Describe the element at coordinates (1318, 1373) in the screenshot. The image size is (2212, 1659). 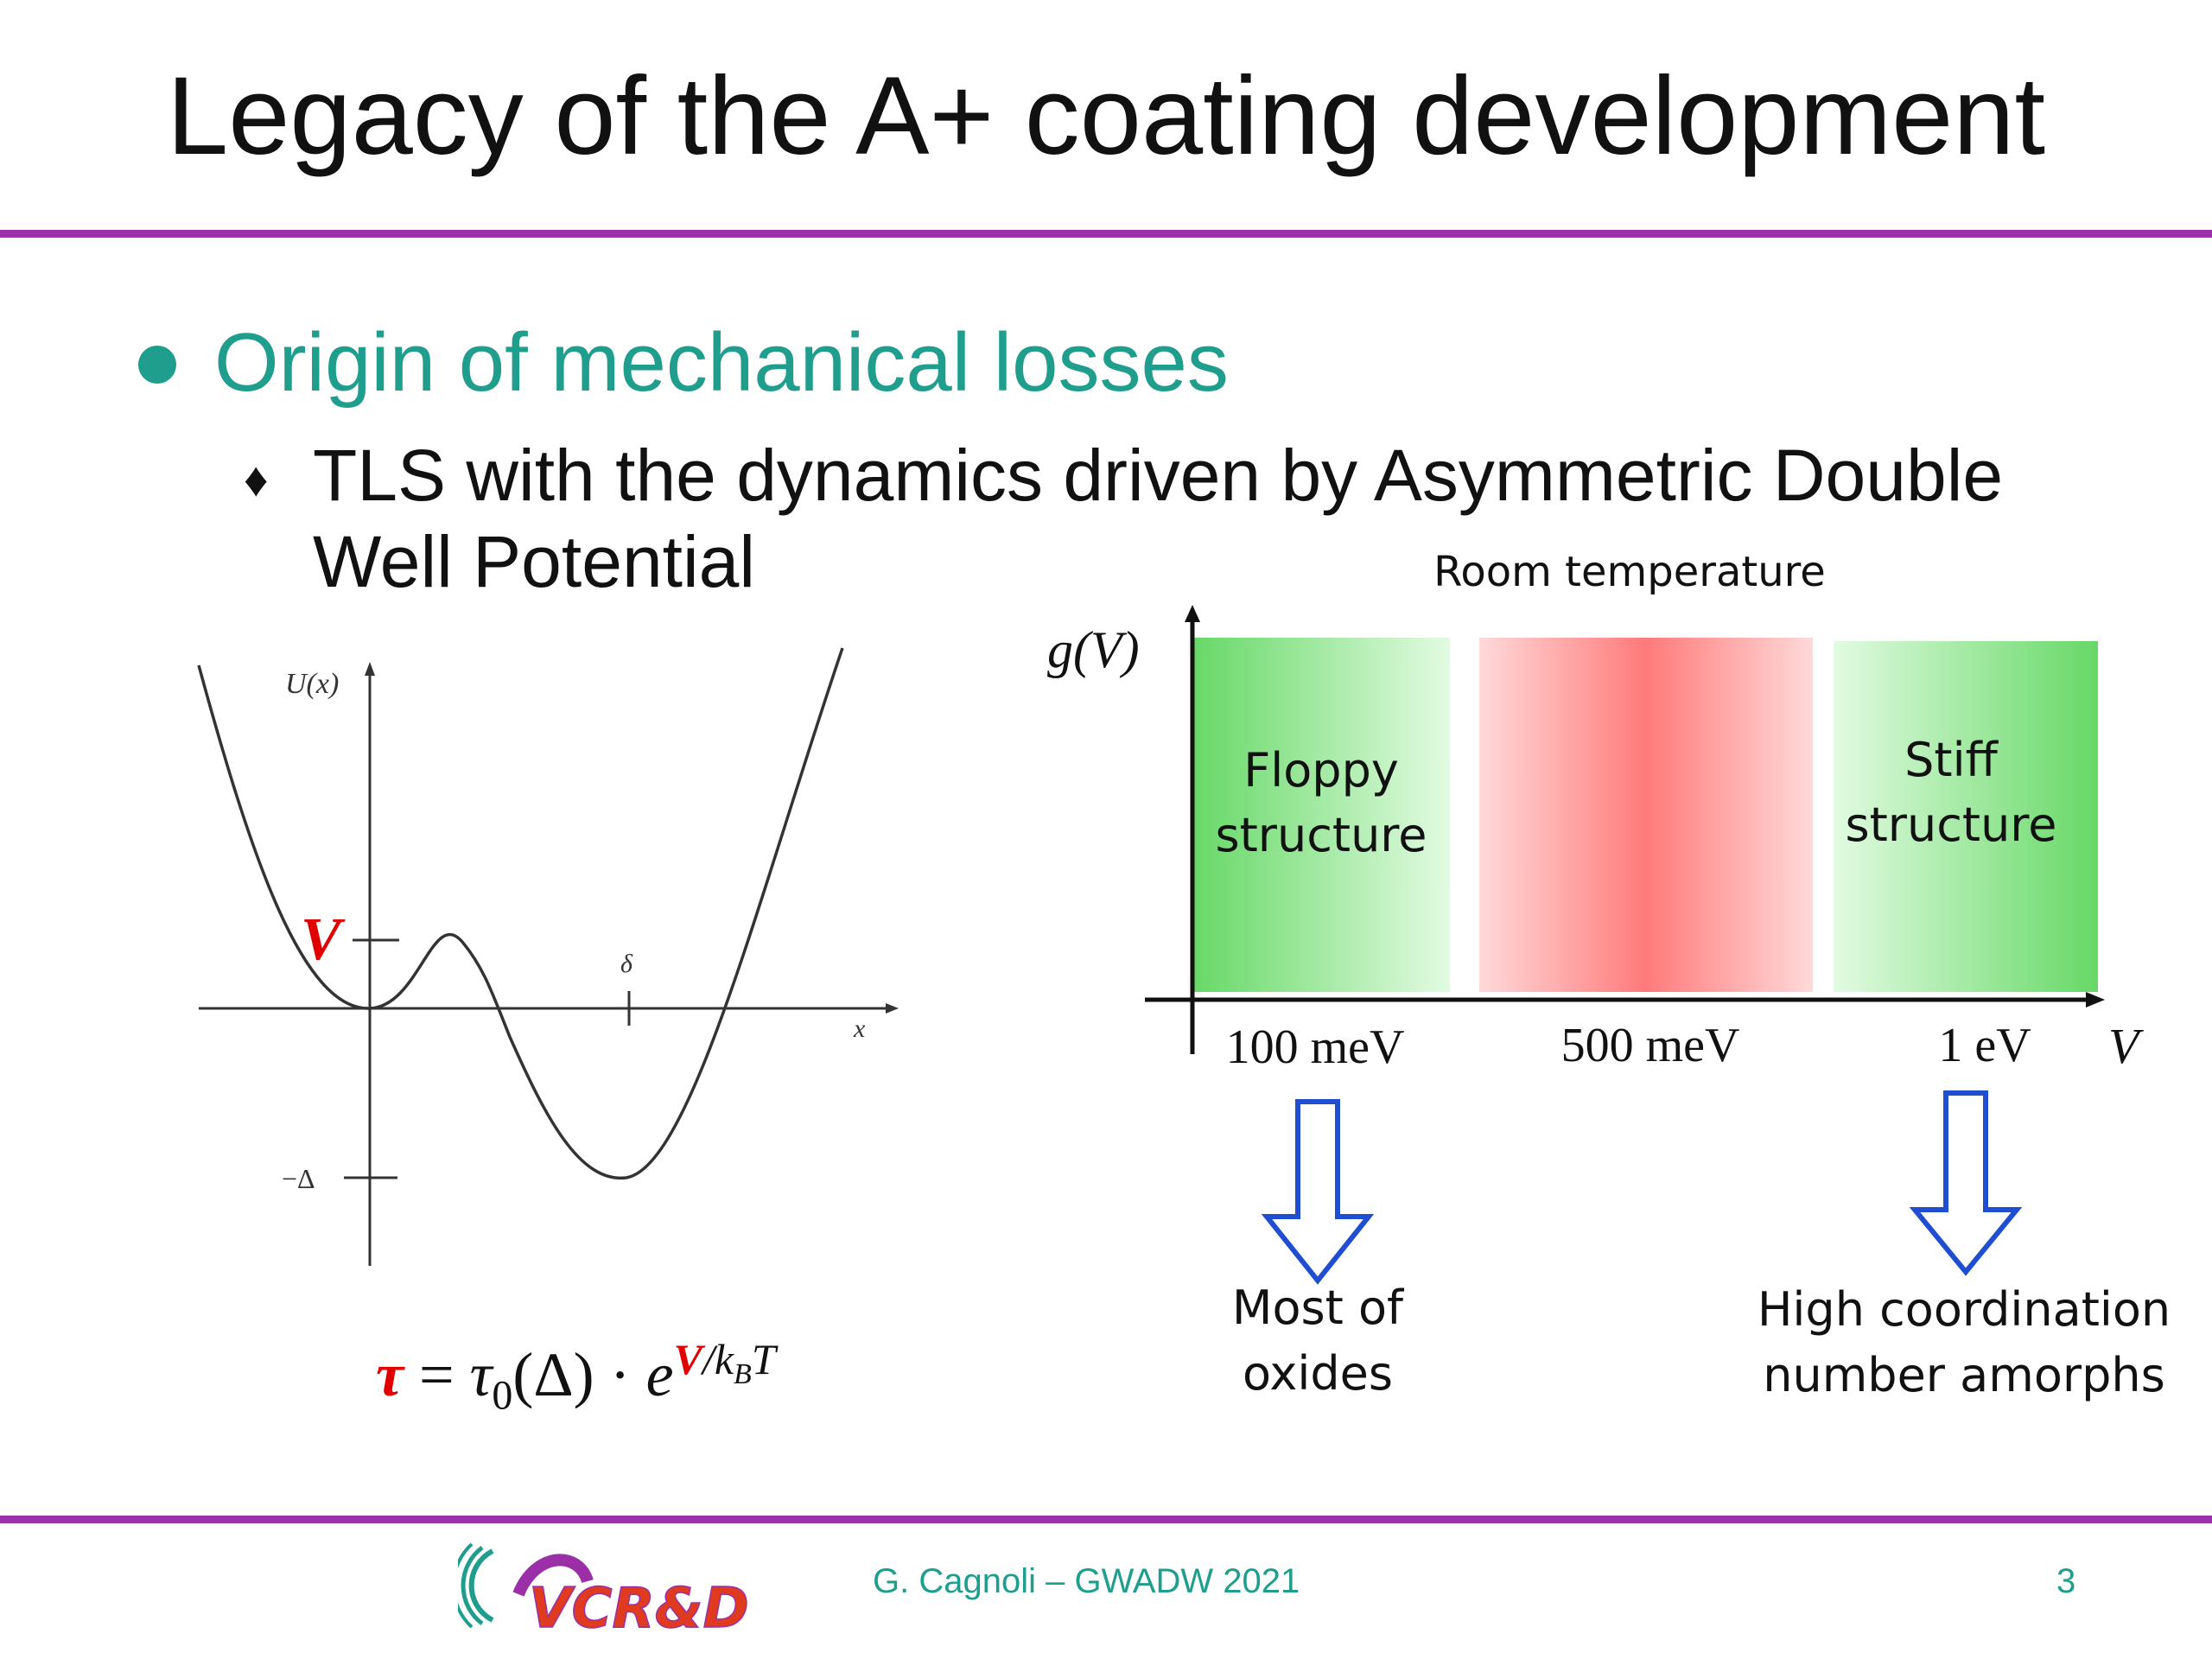
I see `note-left-line2: oxides` at that location.